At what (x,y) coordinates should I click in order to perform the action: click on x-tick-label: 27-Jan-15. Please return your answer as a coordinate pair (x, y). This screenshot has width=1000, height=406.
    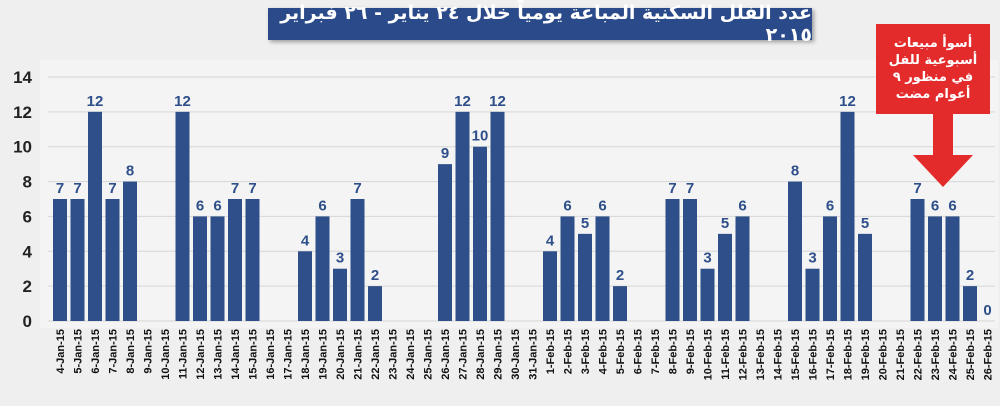
    Looking at the image, I should click on (464, 354).